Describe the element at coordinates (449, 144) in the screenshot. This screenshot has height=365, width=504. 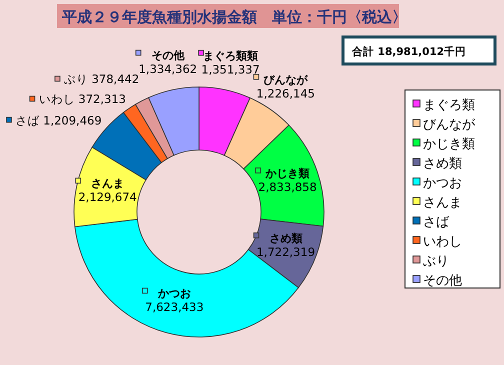
I see `legend-label: かじき類` at that location.